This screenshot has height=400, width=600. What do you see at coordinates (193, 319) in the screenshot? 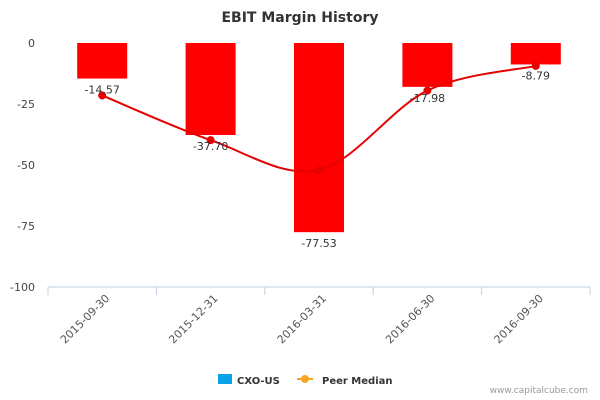
I see `x-tick-label: 2015-12-31` at bounding box center [193, 319].